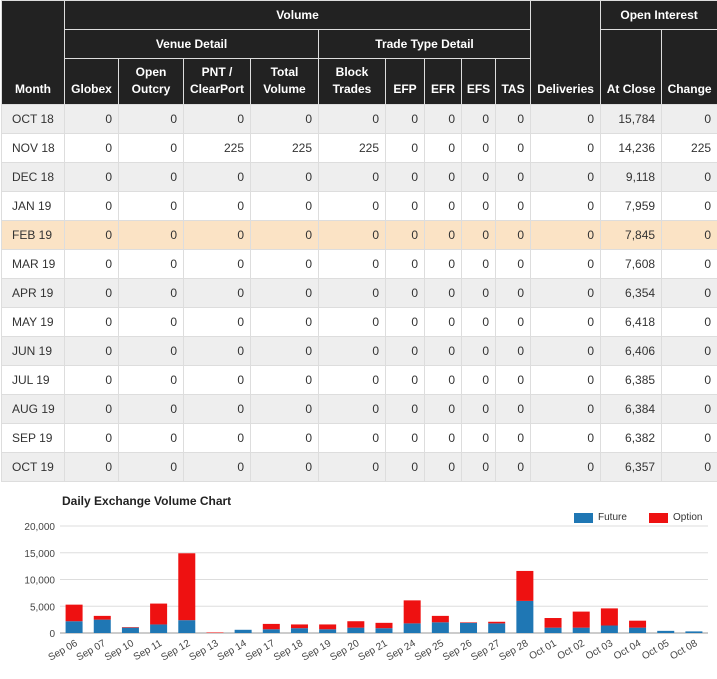  What do you see at coordinates (284, 81) in the screenshot?
I see `col-total-volume-header: Total Volume` at bounding box center [284, 81].